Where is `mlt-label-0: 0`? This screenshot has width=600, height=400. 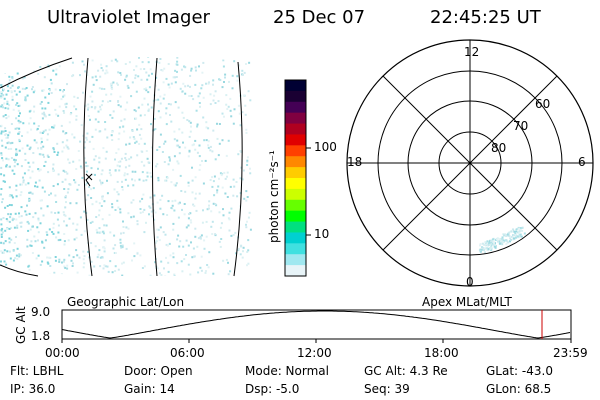 mlt-label-0: 0 is located at coordinates (470, 282).